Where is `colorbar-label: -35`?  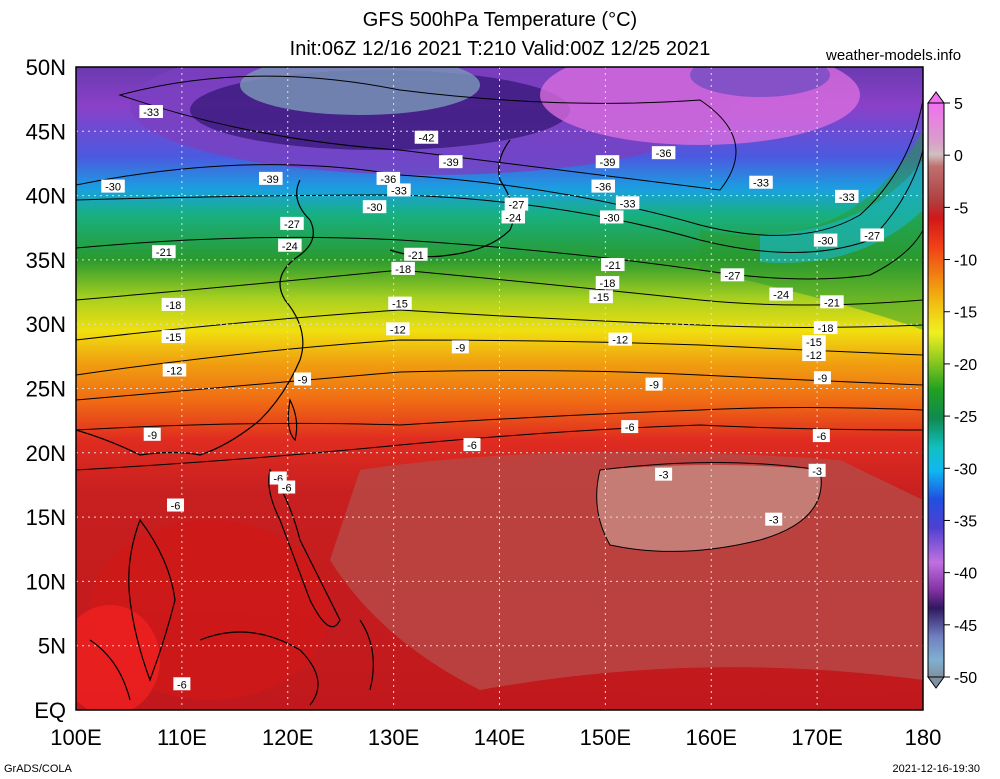
colorbar-label: -35 is located at coordinates (965, 521).